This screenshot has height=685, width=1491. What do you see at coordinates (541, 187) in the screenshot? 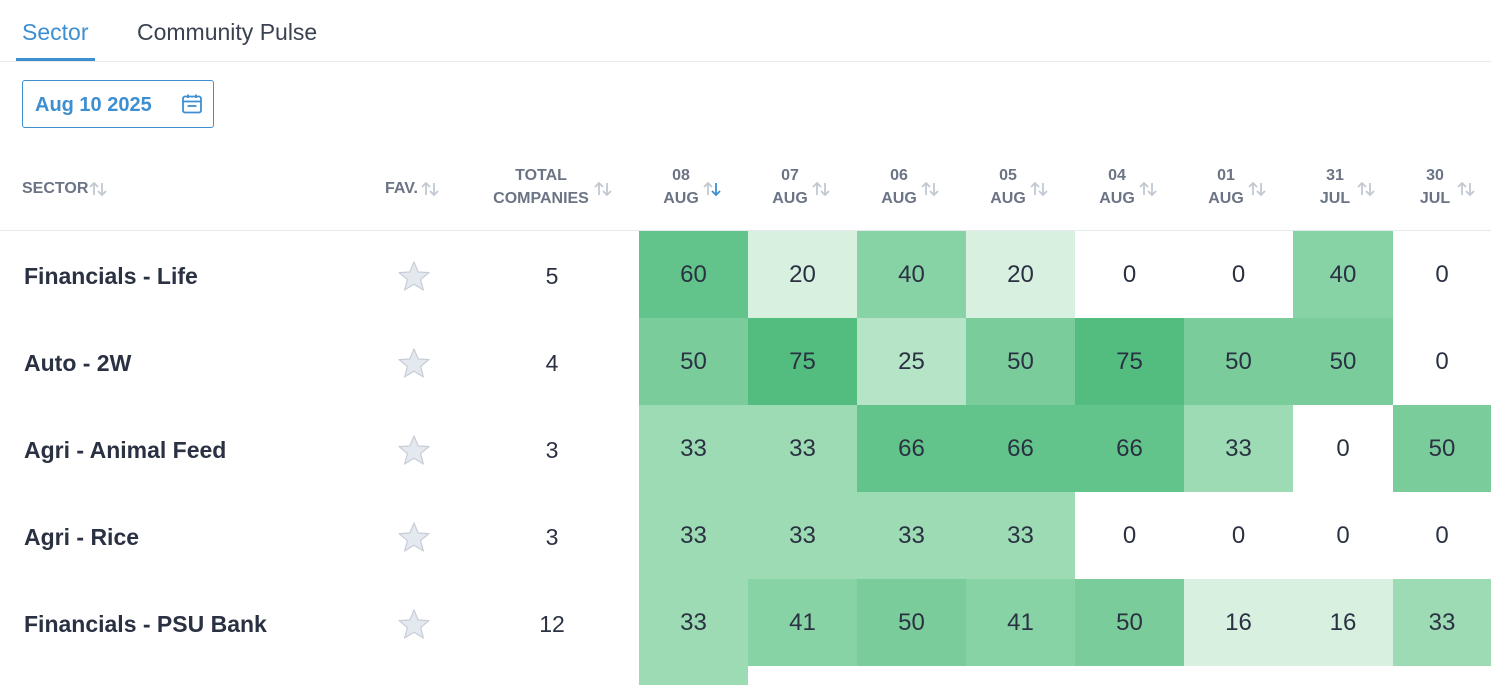
I see `column-header-total-companies: TOTAL COMPANIES` at bounding box center [541, 187].